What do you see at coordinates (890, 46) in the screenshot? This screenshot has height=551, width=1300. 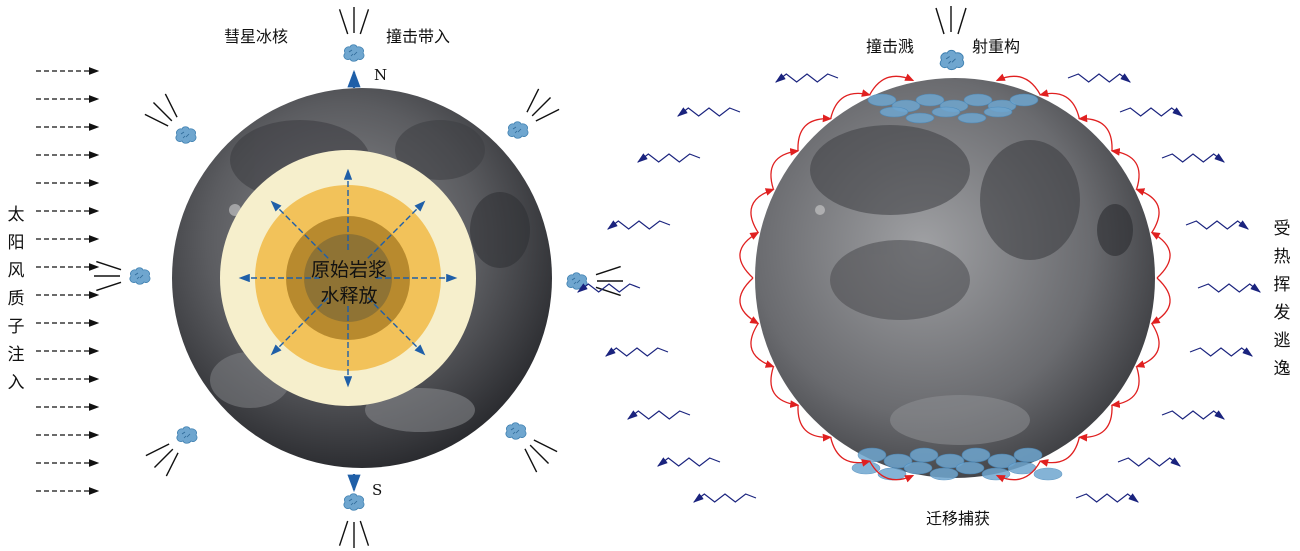 I see `impact-sputter-label-left: 撞击溅` at bounding box center [890, 46].